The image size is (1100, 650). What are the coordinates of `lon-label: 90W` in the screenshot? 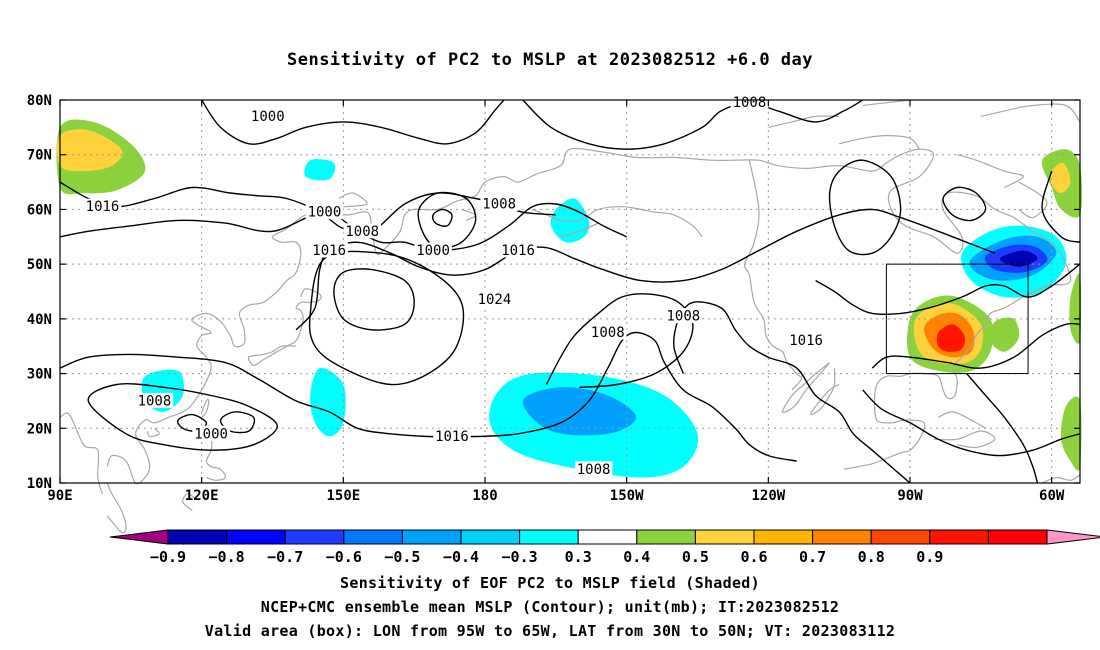 It's located at (910, 496).